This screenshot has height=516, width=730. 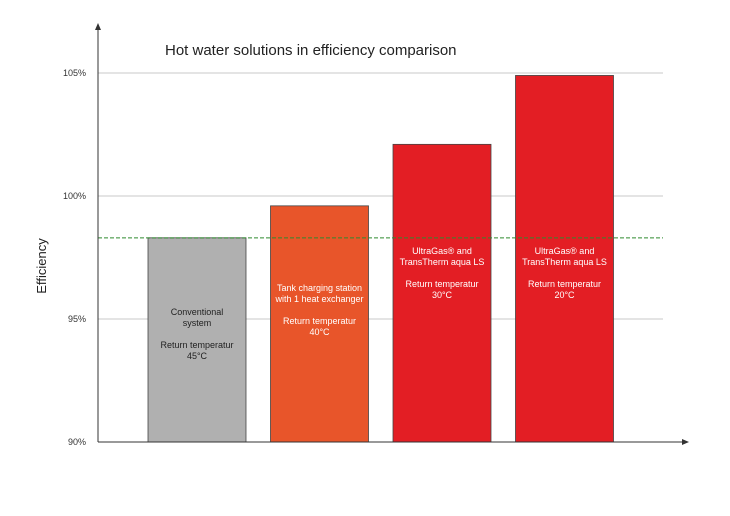 What do you see at coordinates (74, 257) in the screenshot?
I see `y-tick-labels: 90% 95% 100% 105%` at bounding box center [74, 257].